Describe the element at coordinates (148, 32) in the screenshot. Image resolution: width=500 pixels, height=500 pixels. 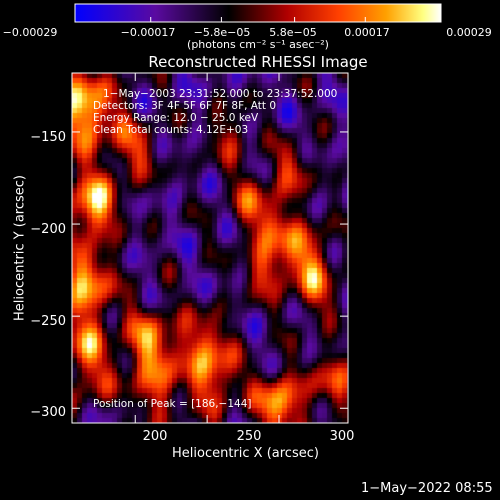
I see `colorbar-tick-label: −0.00017` at that location.